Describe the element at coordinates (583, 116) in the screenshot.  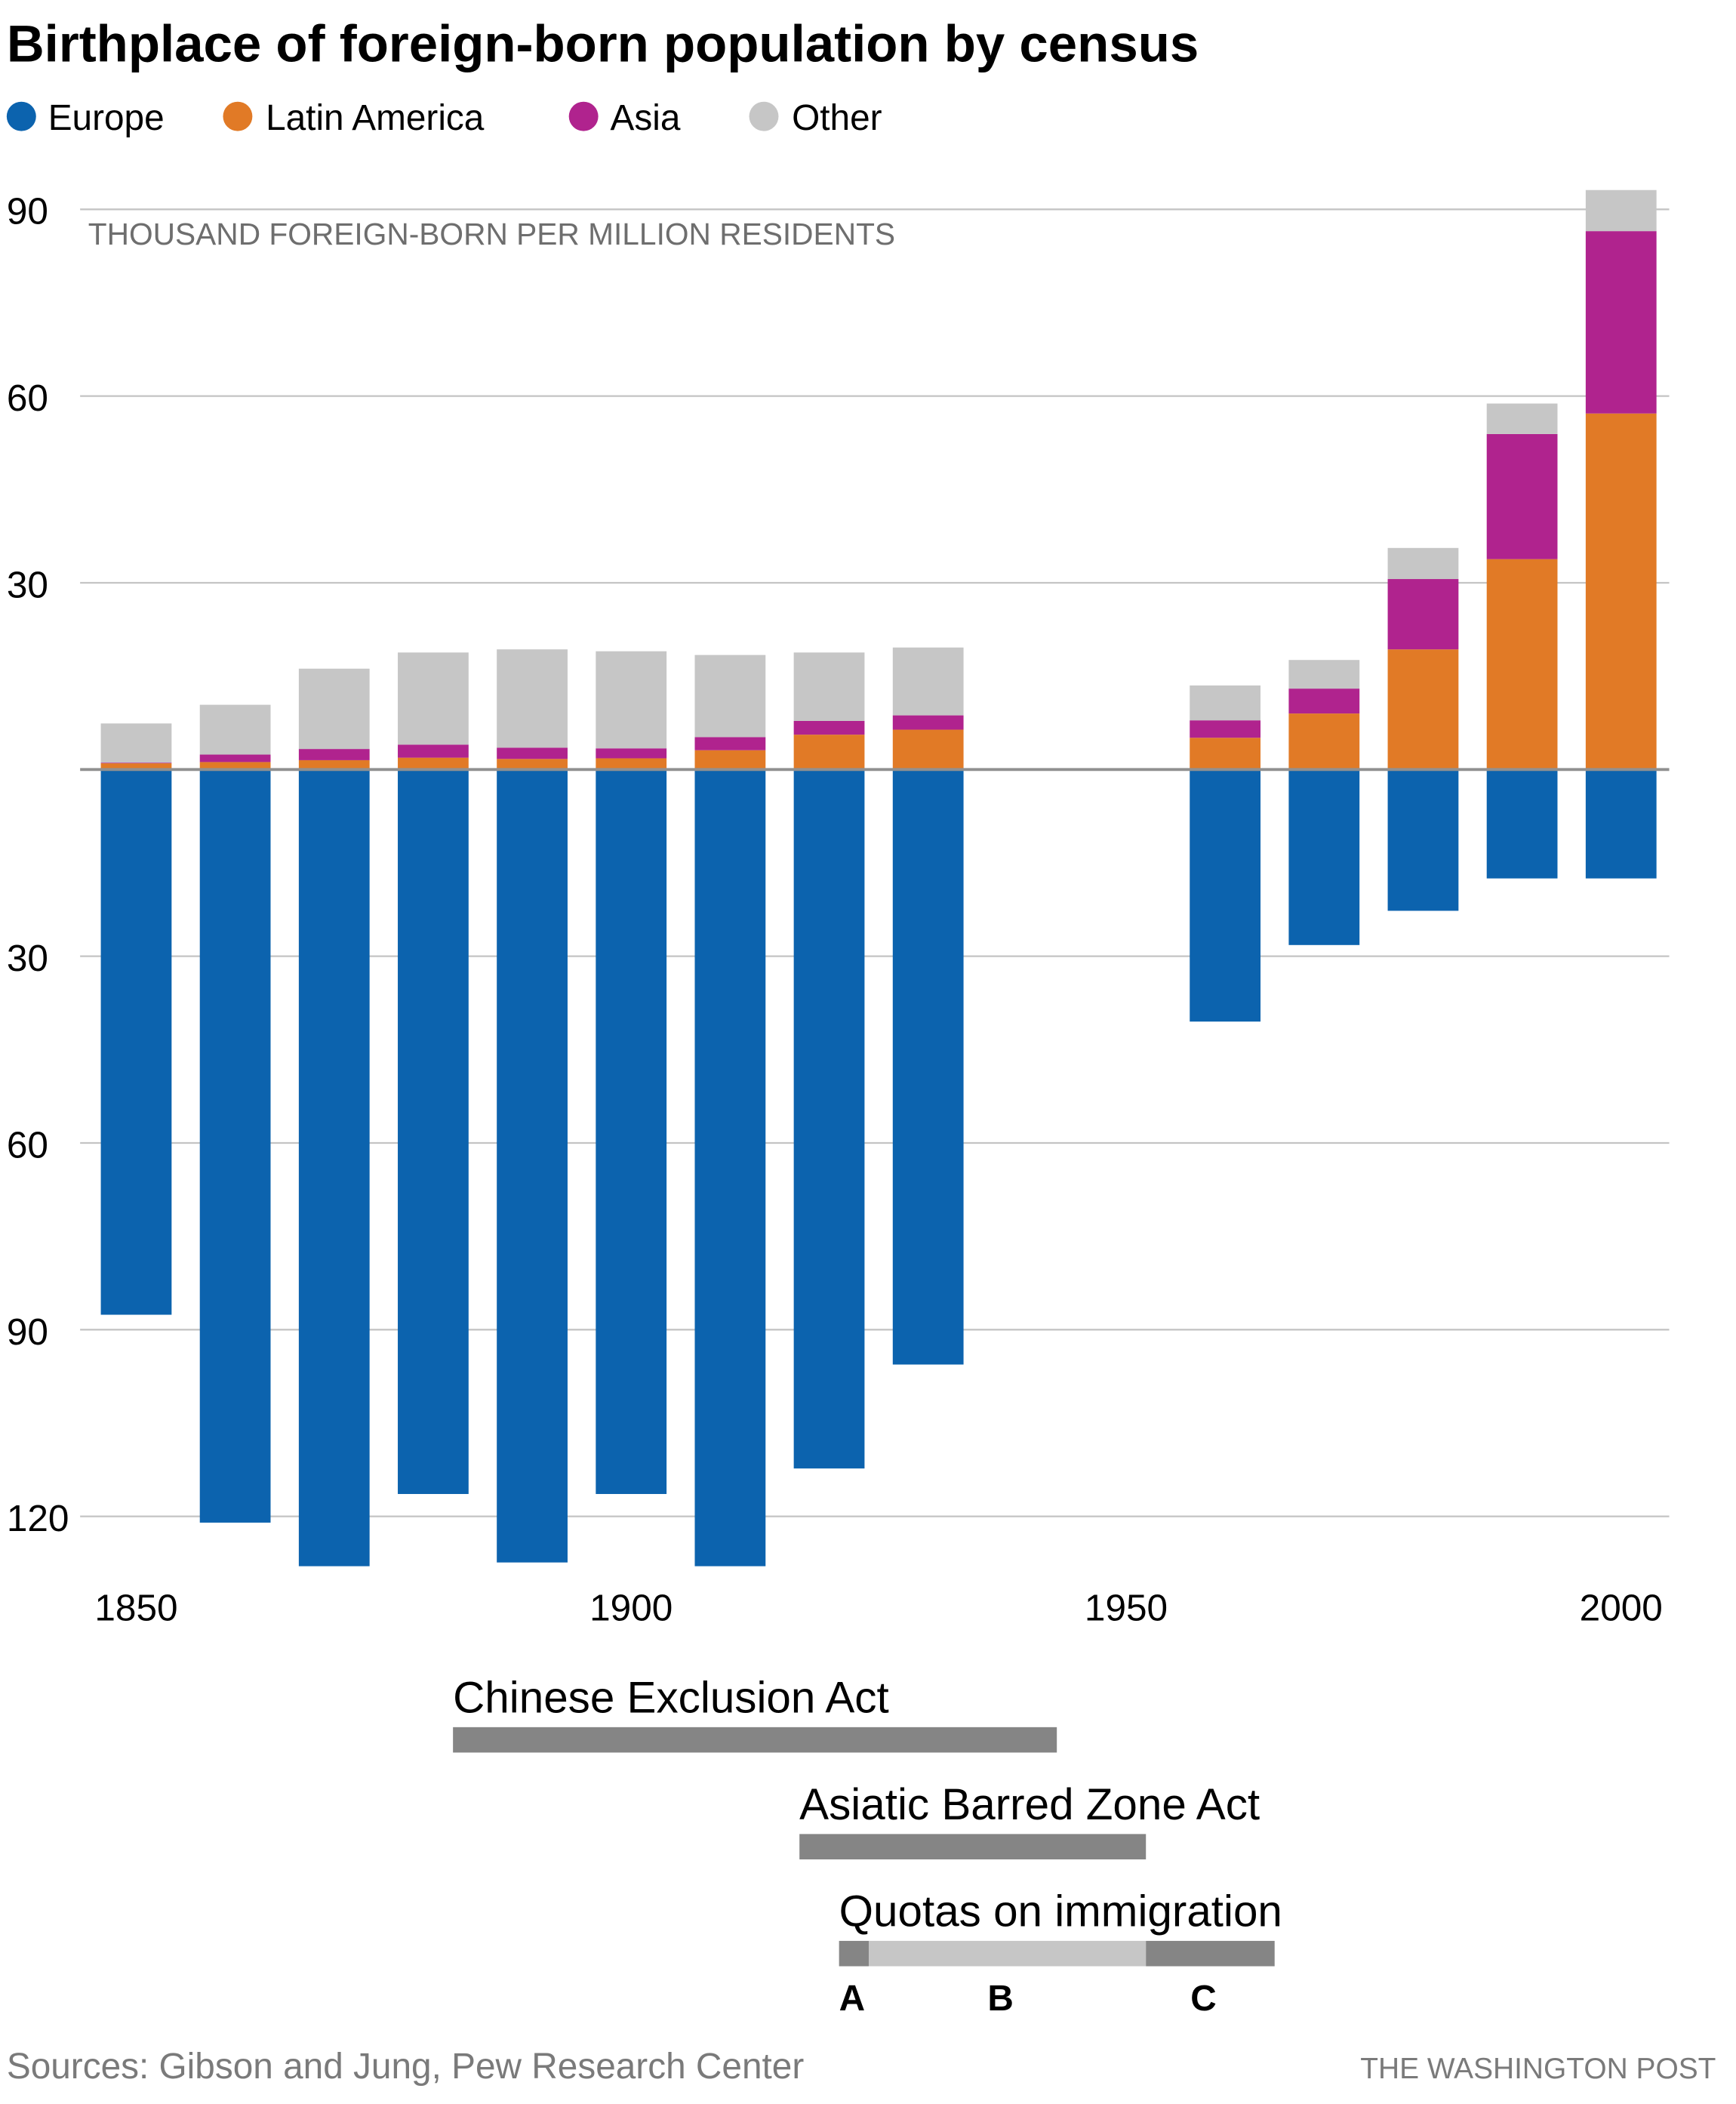
I see `legend-swatch-asia` at that location.